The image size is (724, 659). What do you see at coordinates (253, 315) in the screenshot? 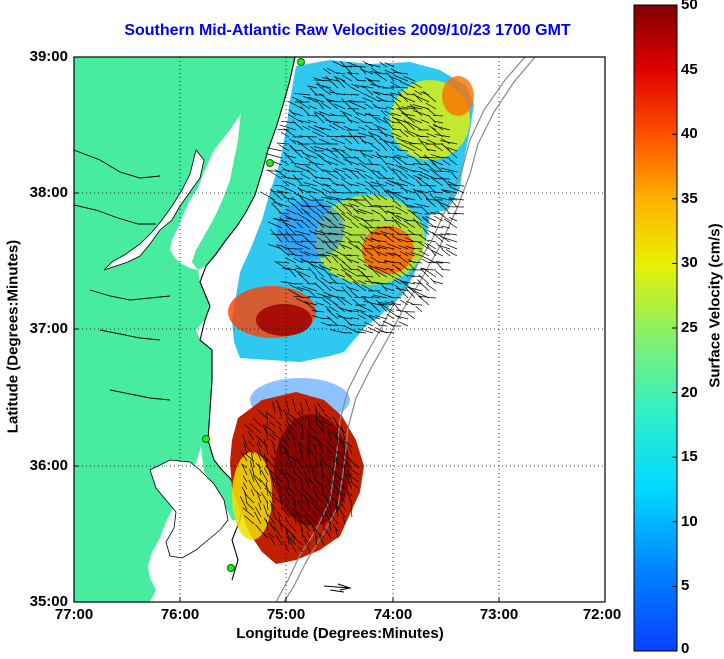
I see `radar-stations` at bounding box center [253, 315].